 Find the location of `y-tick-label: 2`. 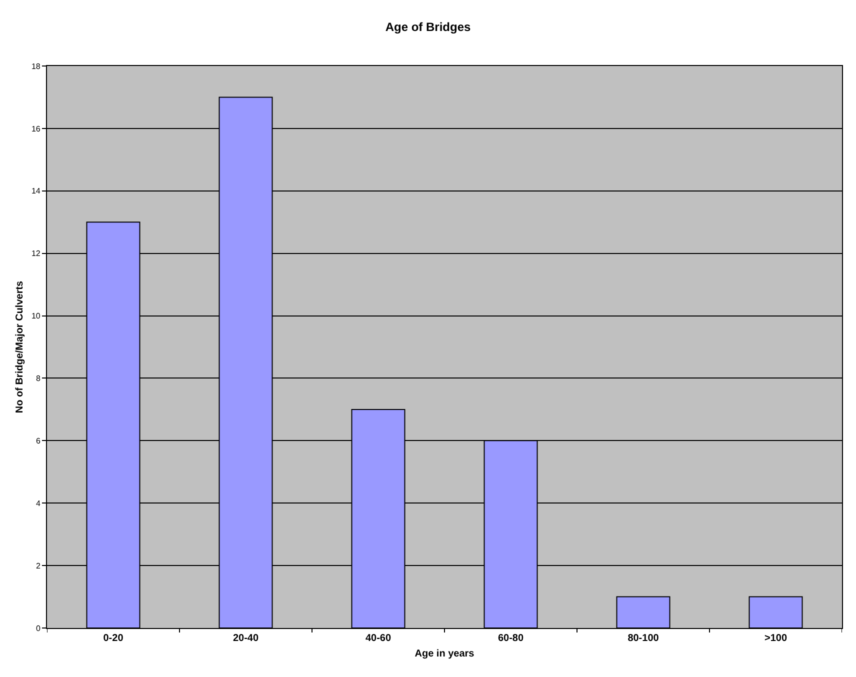

y-tick-label: 2 is located at coordinates (38, 565).